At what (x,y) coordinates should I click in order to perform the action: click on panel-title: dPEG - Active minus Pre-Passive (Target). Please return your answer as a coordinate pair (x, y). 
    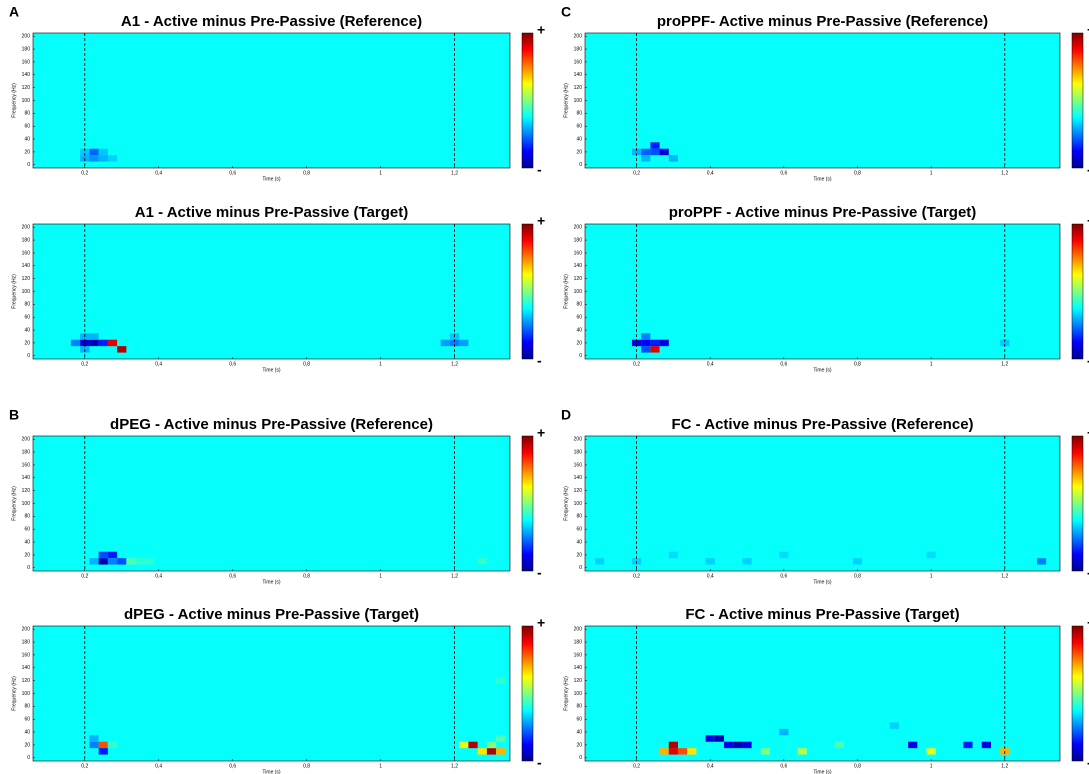
    Looking at the image, I should click on (271, 614).